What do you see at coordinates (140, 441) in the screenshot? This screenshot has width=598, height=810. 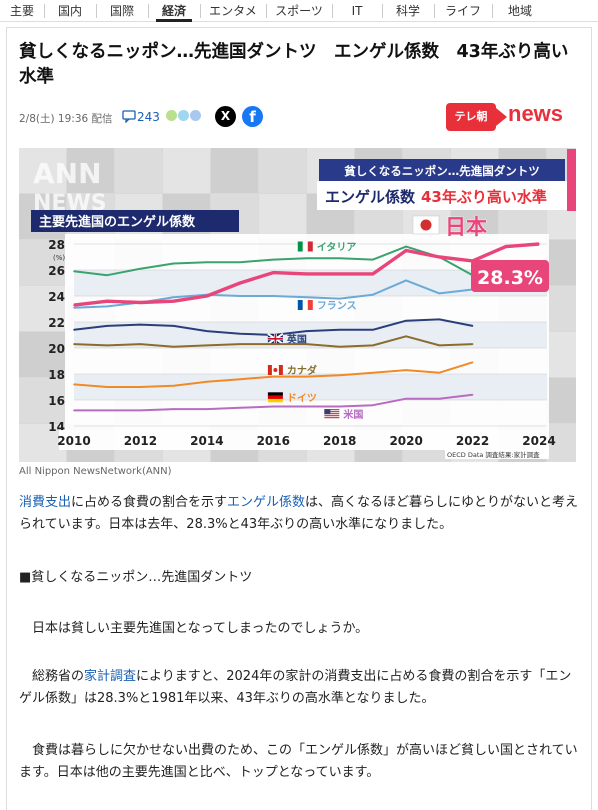 I see `x-tick-label: 2012` at bounding box center [140, 441].